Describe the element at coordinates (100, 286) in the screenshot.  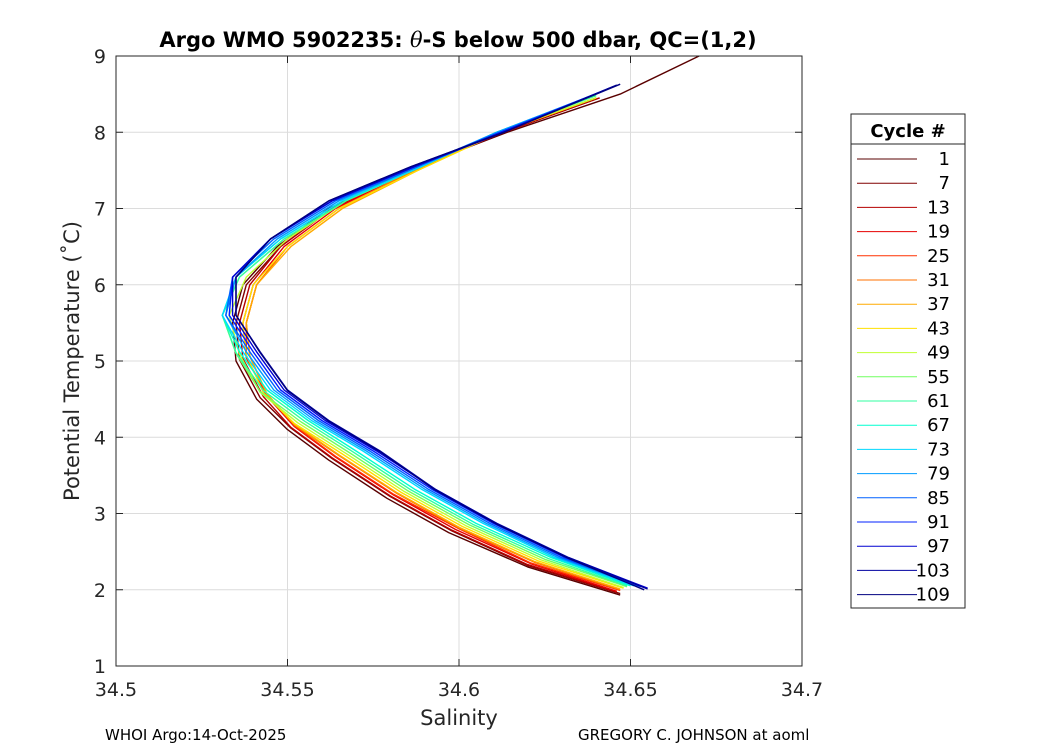
I see `y-tick-label: 6` at that location.